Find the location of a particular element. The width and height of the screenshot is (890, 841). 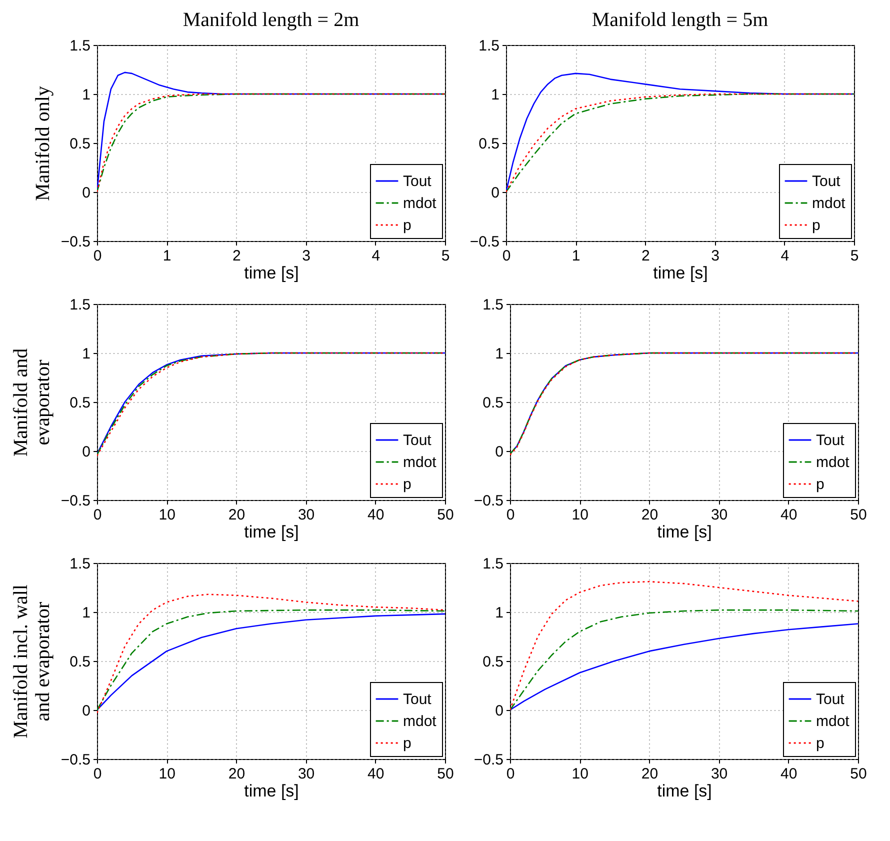

chart-title: Manifold length = 5m is located at coordinates (680, 20).